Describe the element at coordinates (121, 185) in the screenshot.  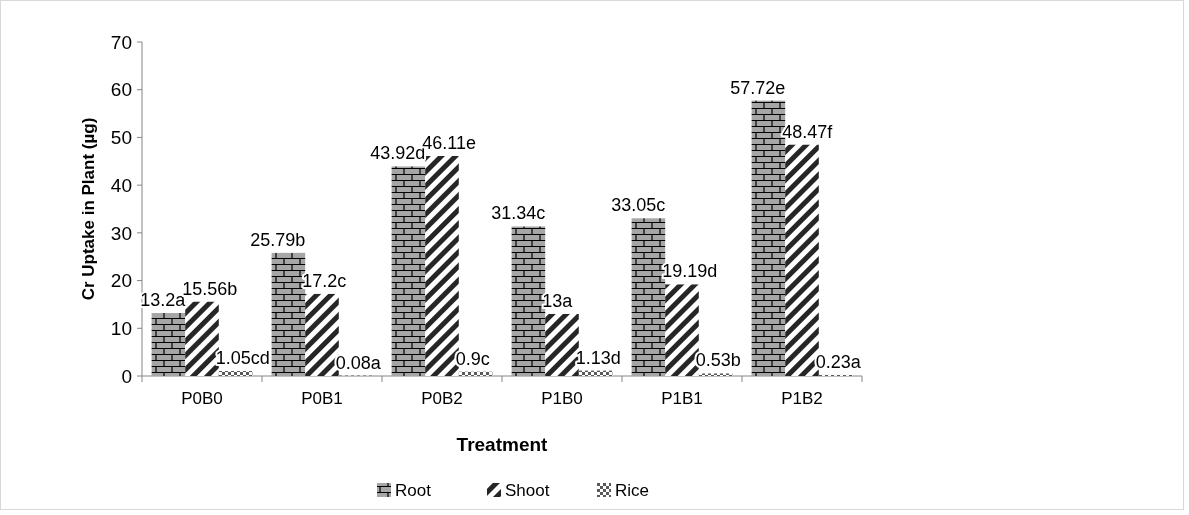
I see `y-tick-label: 40` at that location.